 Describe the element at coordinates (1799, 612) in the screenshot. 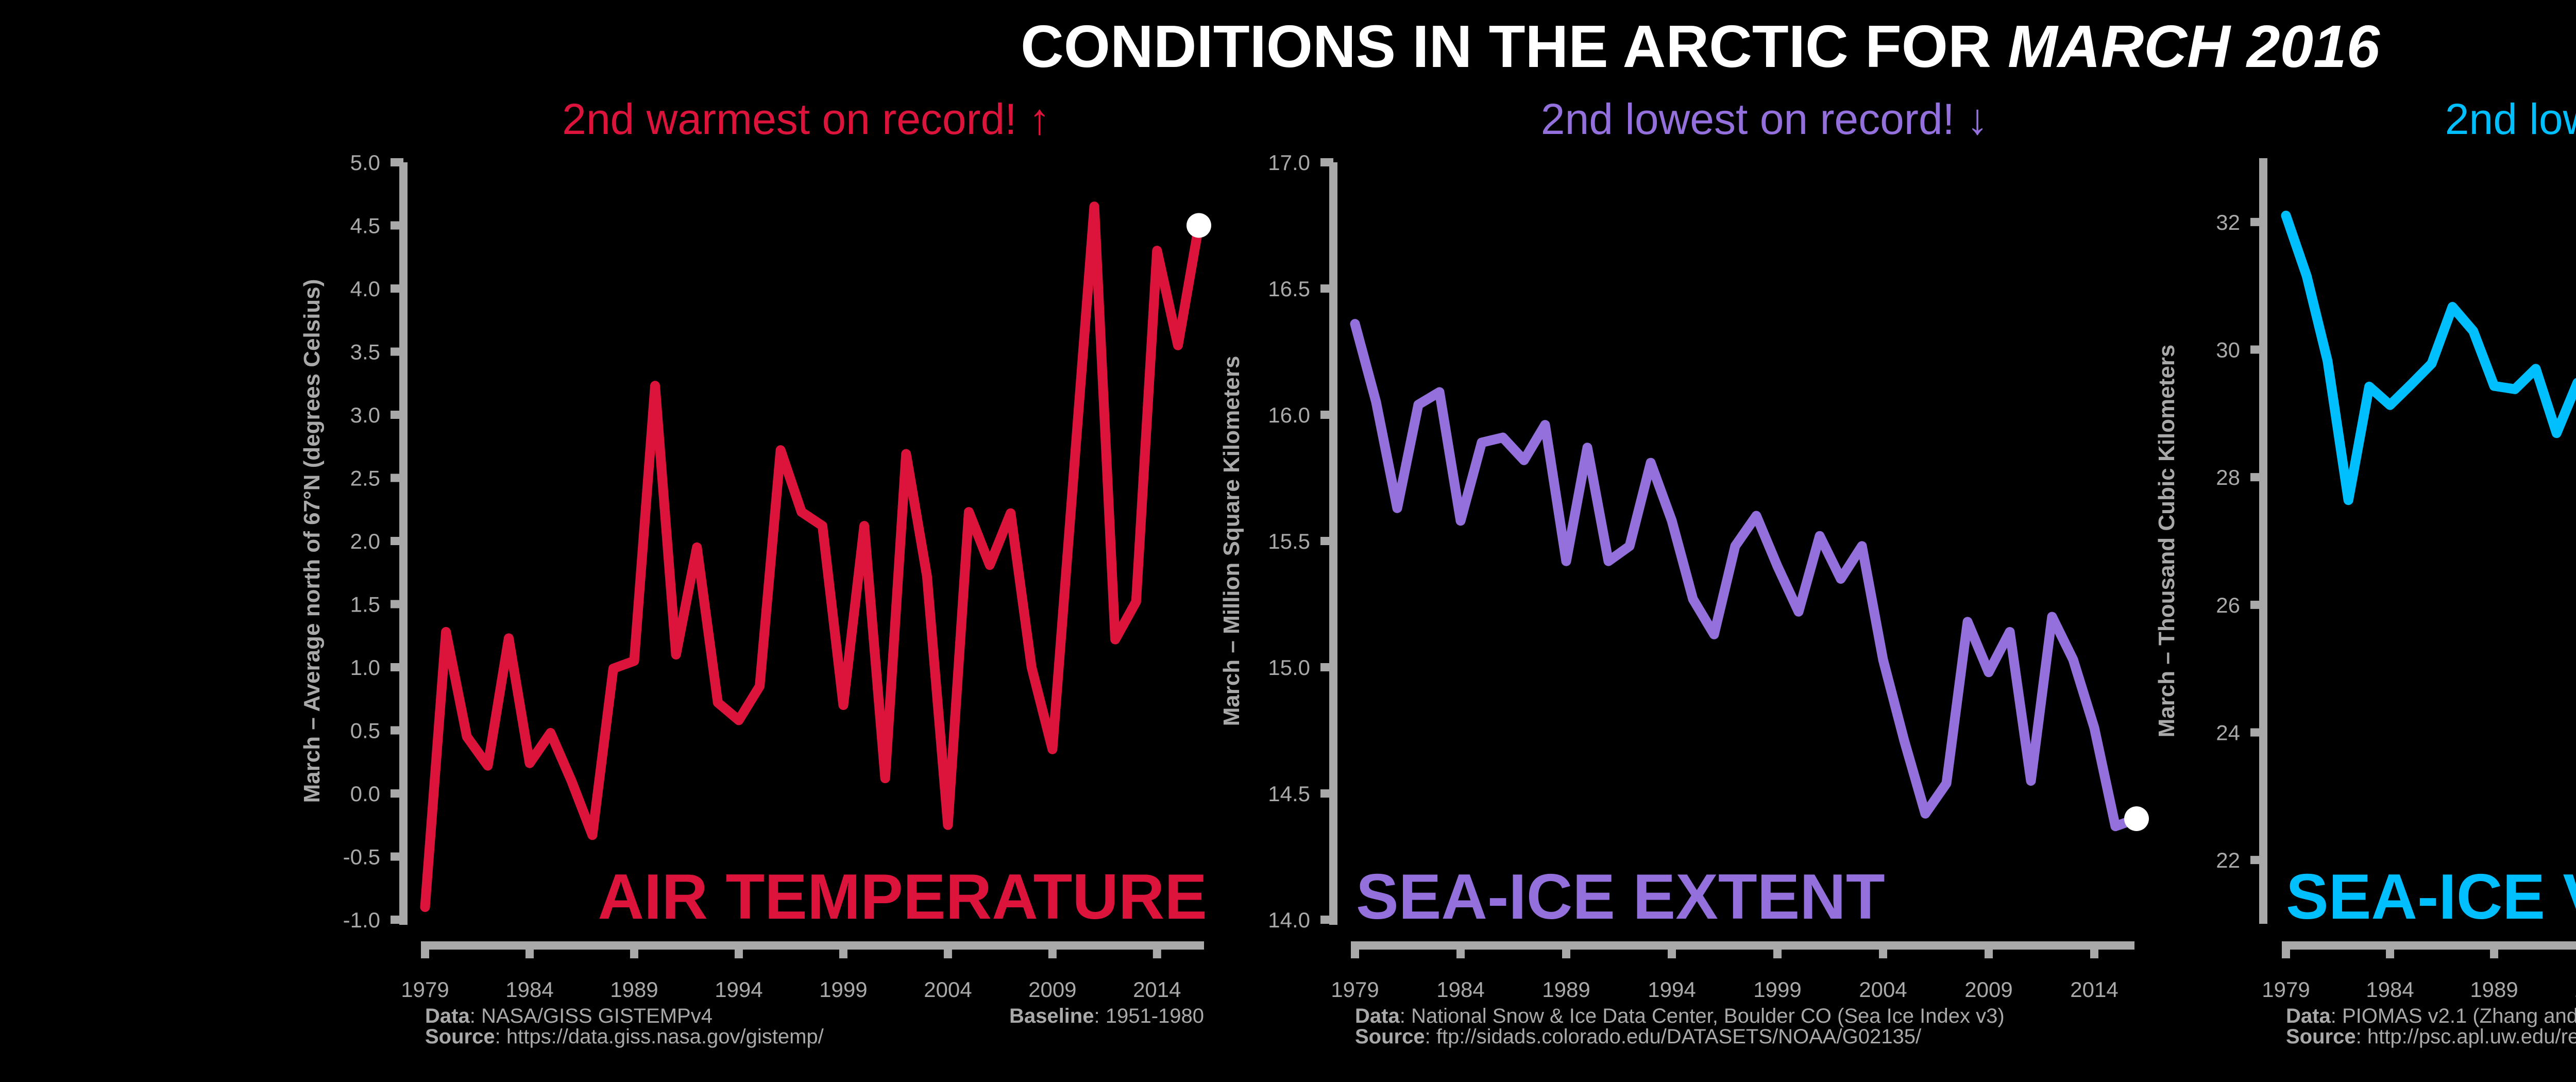

I see `data-point-2000` at that location.